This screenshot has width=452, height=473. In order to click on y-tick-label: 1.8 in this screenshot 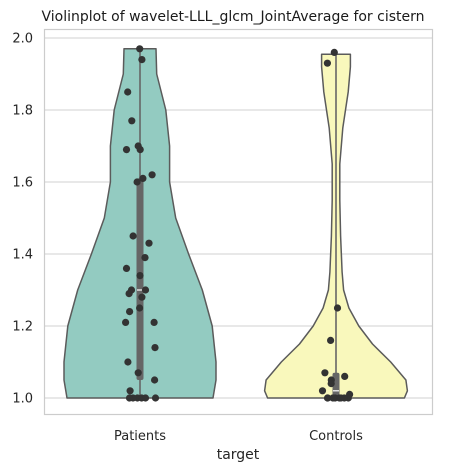, I will do `click(22, 111)`.